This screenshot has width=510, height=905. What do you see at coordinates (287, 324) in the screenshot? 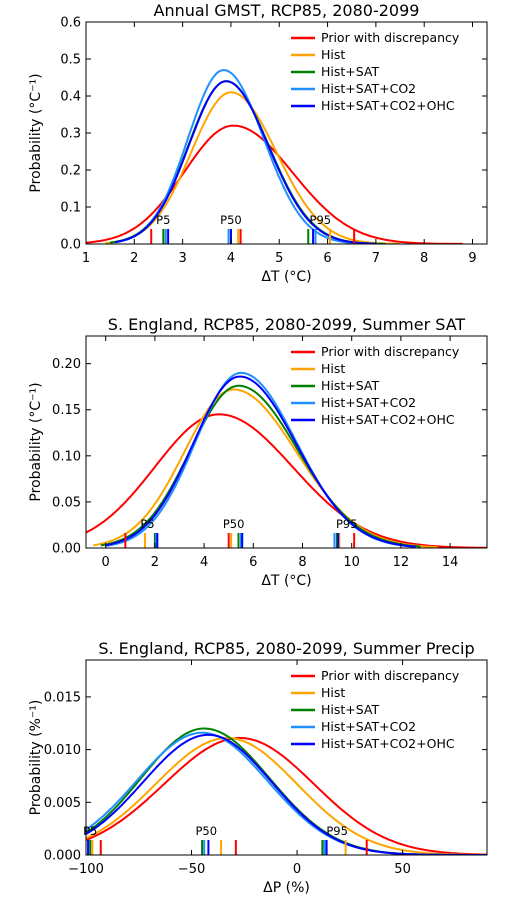
I see `chart-title: S. England, RCP85, 2080-2099, Summer SAT` at bounding box center [287, 324].